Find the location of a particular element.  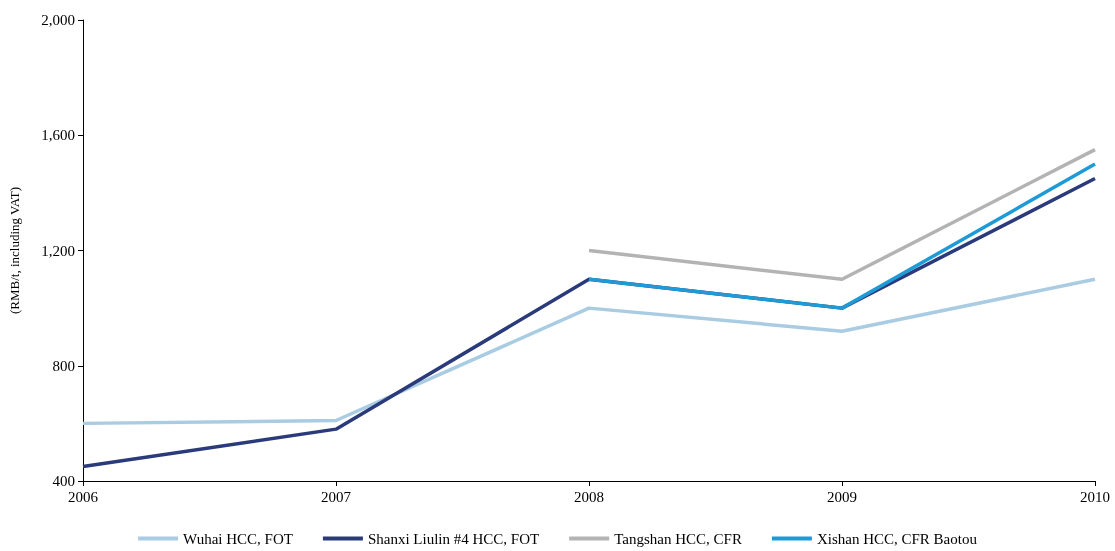

legend-label: Tangshan HCC, CFR is located at coordinates (678, 538).